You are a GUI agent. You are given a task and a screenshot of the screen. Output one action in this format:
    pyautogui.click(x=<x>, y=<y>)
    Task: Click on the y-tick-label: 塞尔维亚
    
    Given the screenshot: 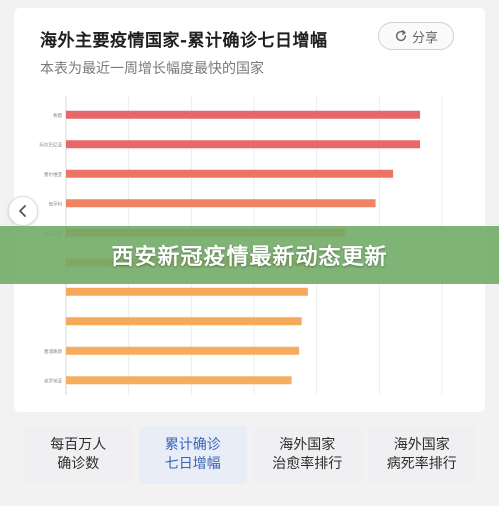 What is the action you would take?
    pyautogui.click(x=53, y=174)
    